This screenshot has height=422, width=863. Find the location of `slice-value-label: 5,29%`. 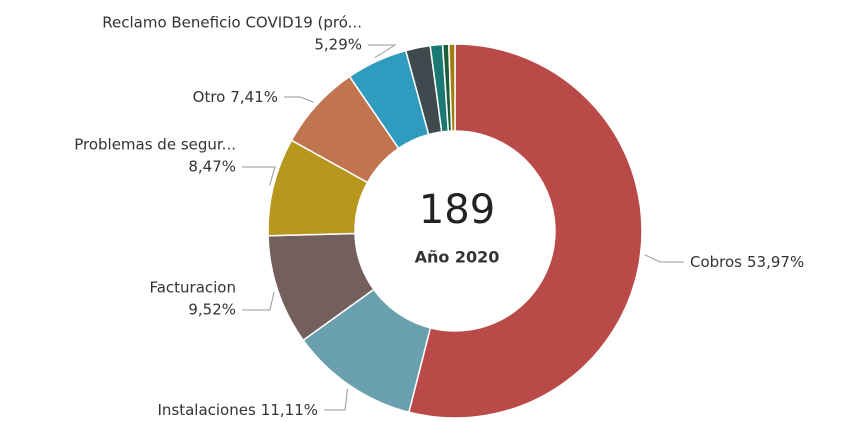

slice-value-label: 5,29% is located at coordinates (338, 45).